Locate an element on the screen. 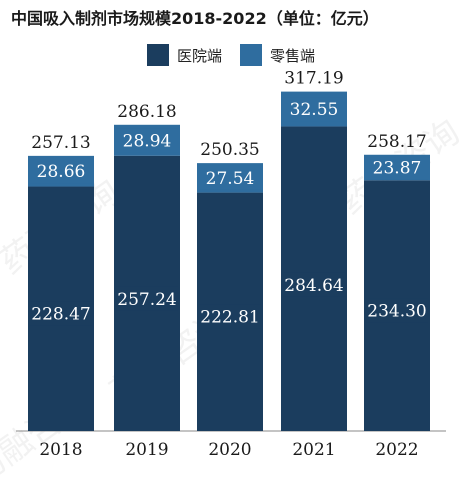 Image resolution: width=462 pixels, height=494 pixels. total-label: 286.18 is located at coordinates (146, 112).